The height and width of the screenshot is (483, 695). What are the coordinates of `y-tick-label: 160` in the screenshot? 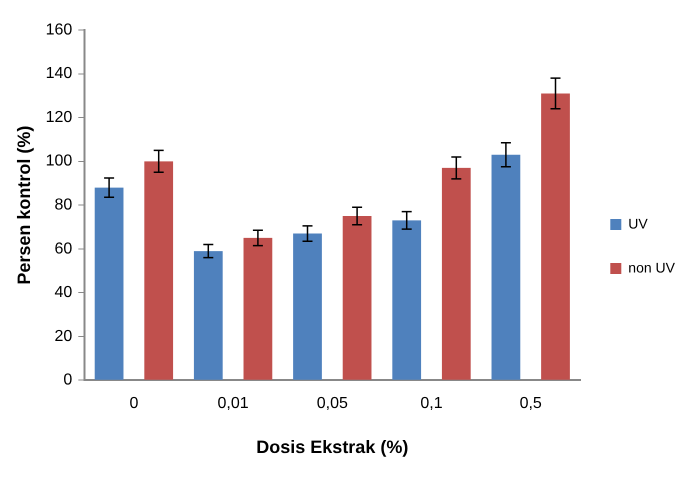 It's located at (59, 29).